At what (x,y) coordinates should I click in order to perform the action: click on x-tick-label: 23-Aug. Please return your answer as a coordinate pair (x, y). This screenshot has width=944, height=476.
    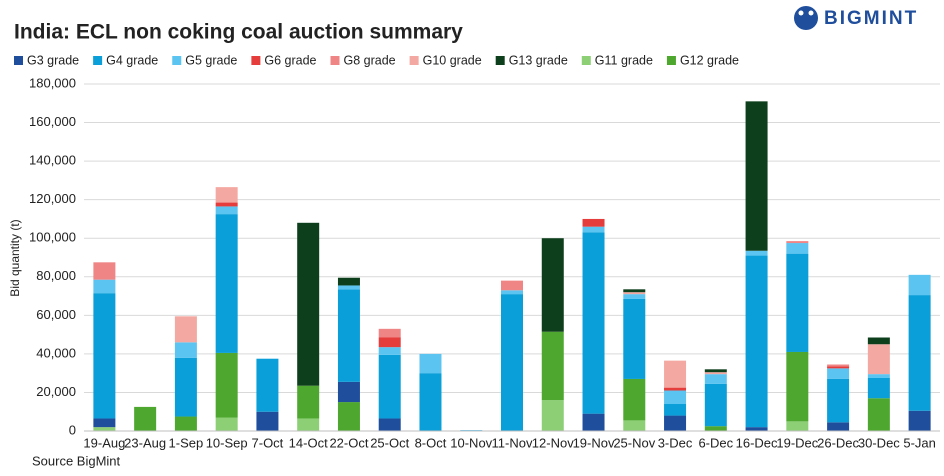
    Looking at the image, I should click on (145, 442).